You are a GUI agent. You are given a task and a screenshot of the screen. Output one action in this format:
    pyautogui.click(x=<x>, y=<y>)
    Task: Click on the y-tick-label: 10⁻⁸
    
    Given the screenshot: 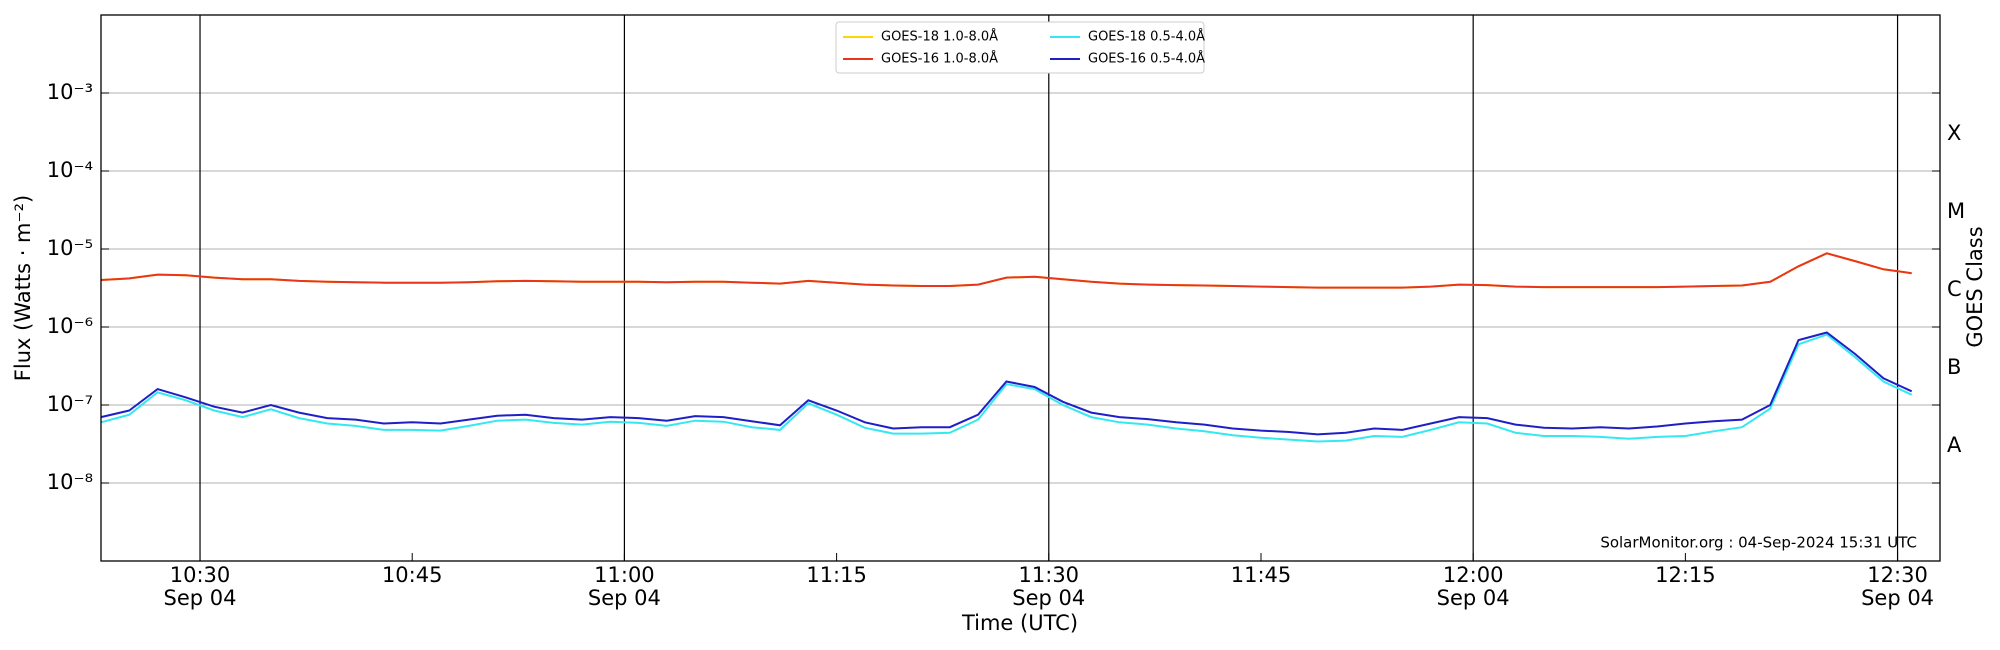 What is the action you would take?
    pyautogui.click(x=70, y=482)
    